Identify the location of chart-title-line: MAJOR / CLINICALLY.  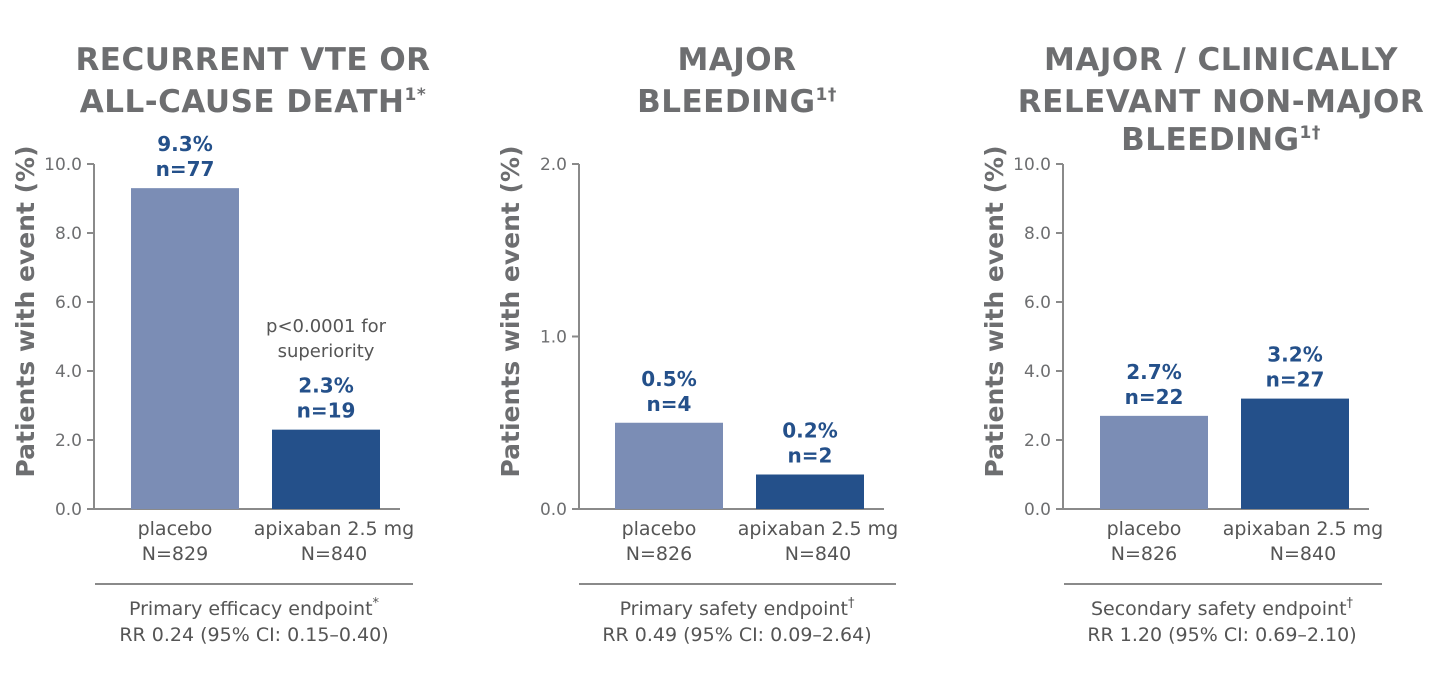
(1221, 60).